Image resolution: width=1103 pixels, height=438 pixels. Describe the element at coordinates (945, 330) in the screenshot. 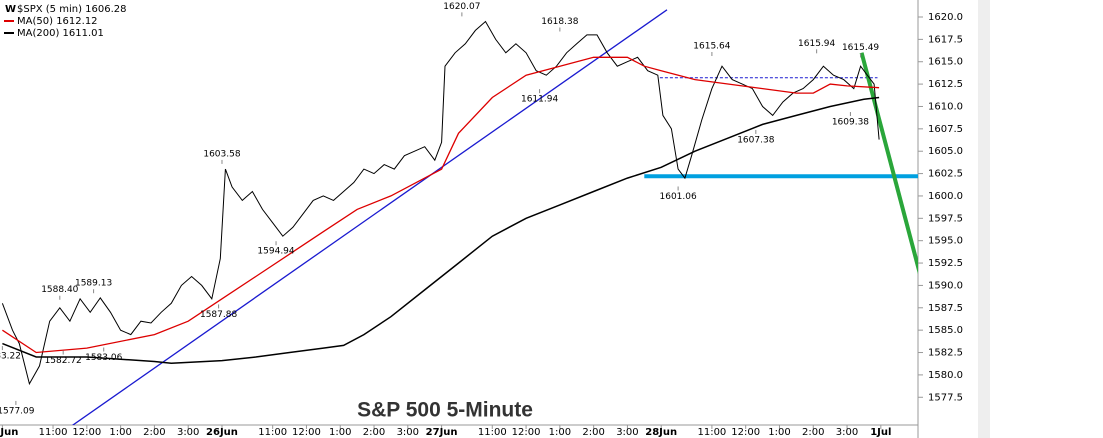

I see `y-tick-label: 1585.0` at that location.